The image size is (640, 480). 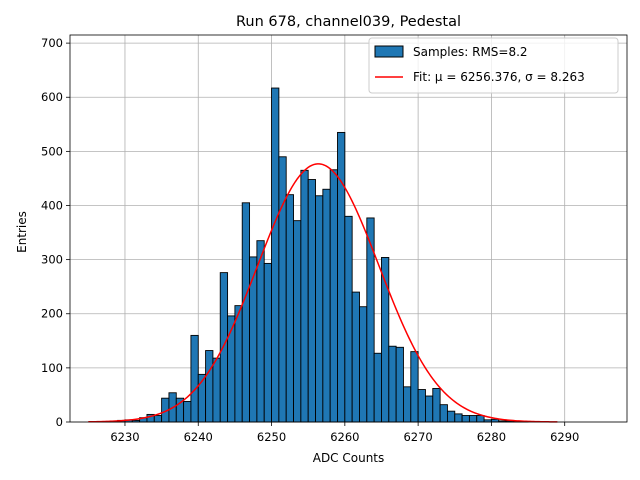 I want to click on y-tick-label: 200, so click(x=52, y=314).